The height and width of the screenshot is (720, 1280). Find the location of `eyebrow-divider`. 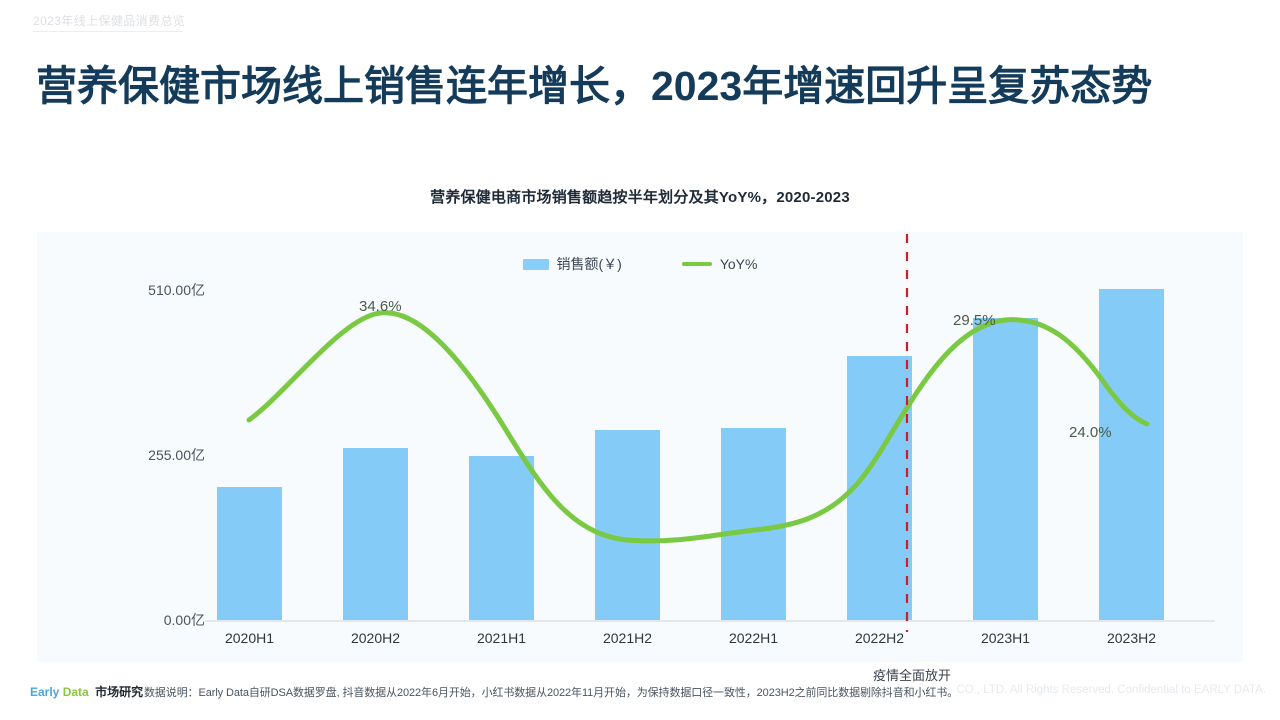

eyebrow-divider is located at coordinates (108, 31).